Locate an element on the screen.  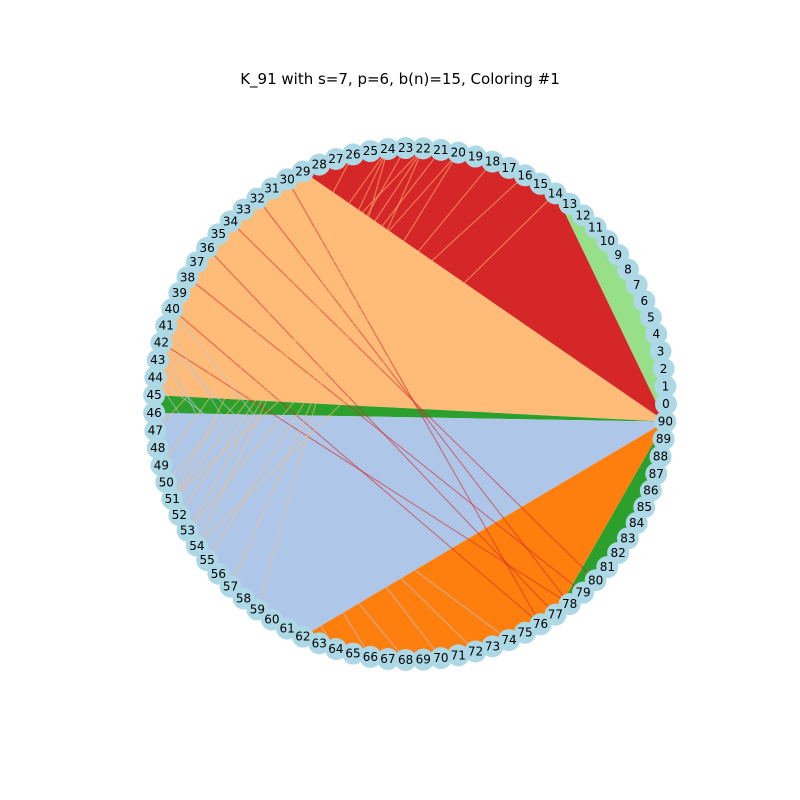
node-label-38: 38 is located at coordinates (187, 277).